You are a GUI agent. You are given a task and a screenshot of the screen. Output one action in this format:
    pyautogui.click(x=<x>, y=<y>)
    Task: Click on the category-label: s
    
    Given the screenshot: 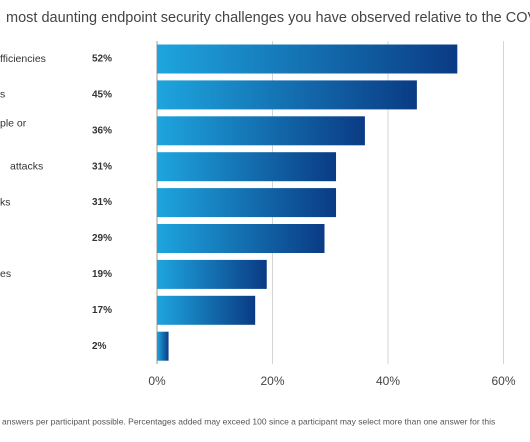 What is the action you would take?
    pyautogui.click(x=2, y=95)
    